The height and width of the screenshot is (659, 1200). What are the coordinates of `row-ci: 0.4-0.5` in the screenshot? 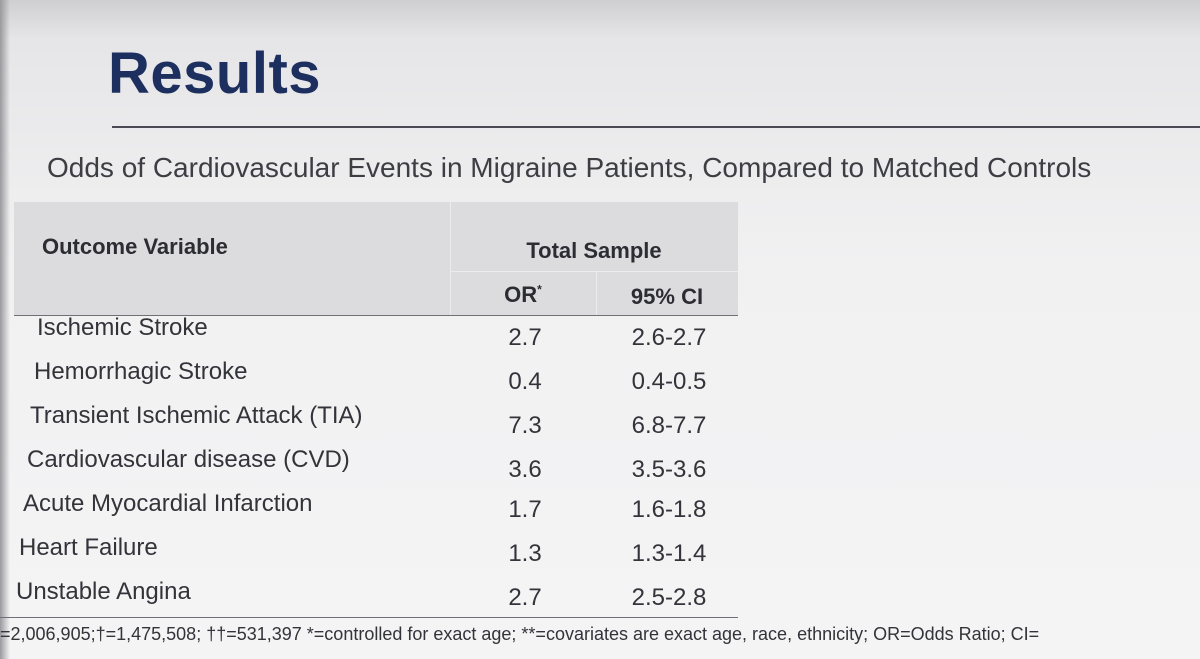 It's located at (669, 381).